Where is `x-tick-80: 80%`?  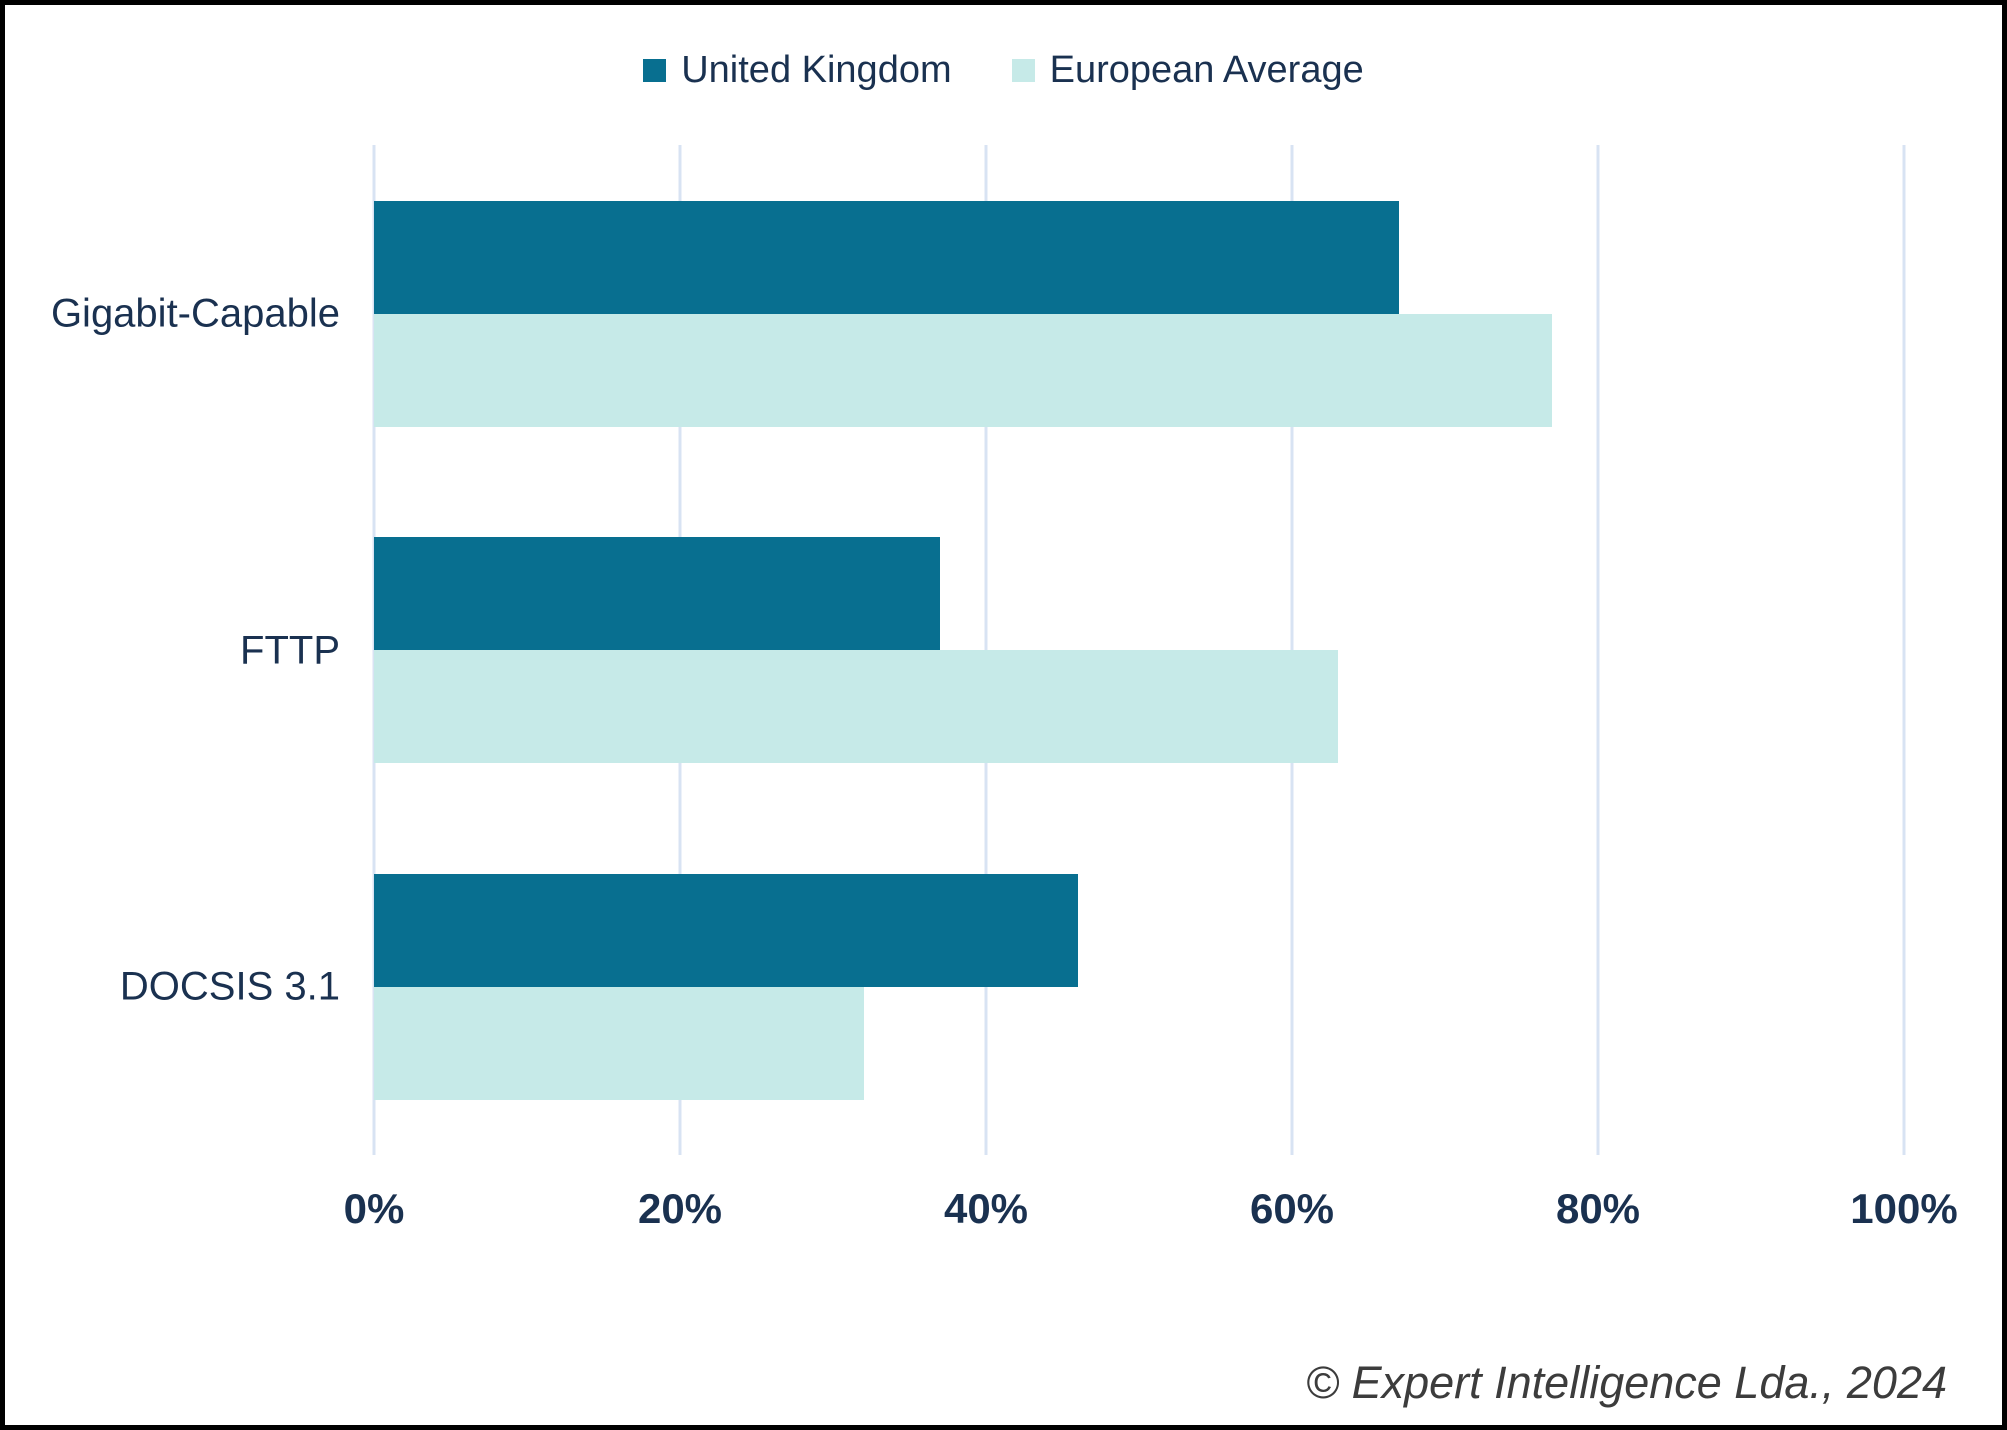
x-tick-80: 80% is located at coordinates (1598, 1208).